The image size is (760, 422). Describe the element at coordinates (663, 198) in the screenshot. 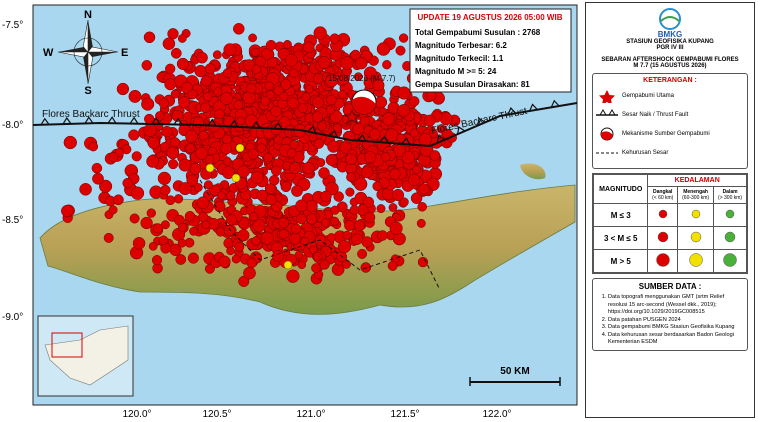

I see `depth-range: (< 60 km)` at that location.